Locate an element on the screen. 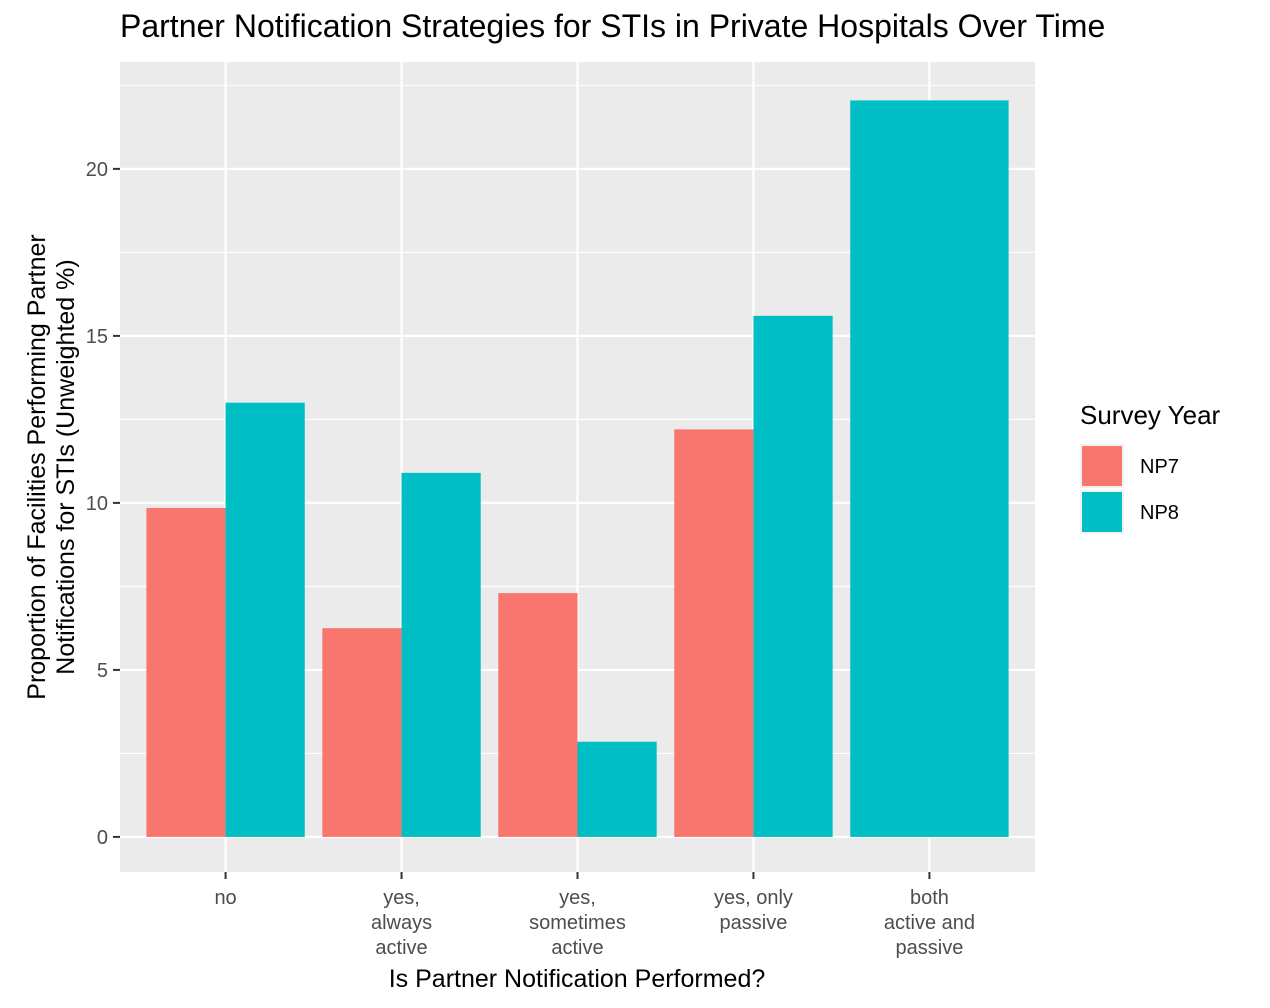  y-axis: 0 5 10 15 20 is located at coordinates (103, 504).